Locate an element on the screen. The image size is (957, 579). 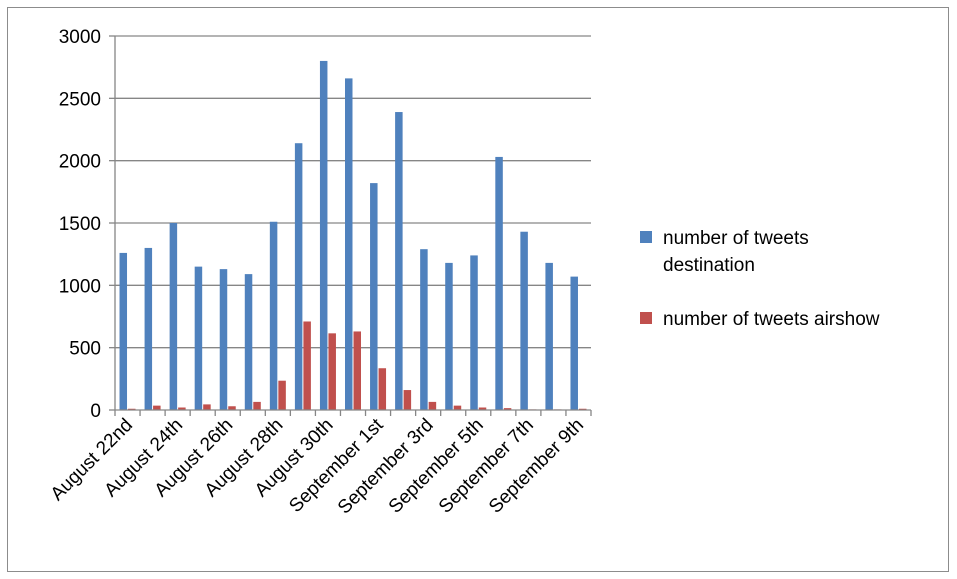
y-tick-label: 1000 is located at coordinates (80, 286).